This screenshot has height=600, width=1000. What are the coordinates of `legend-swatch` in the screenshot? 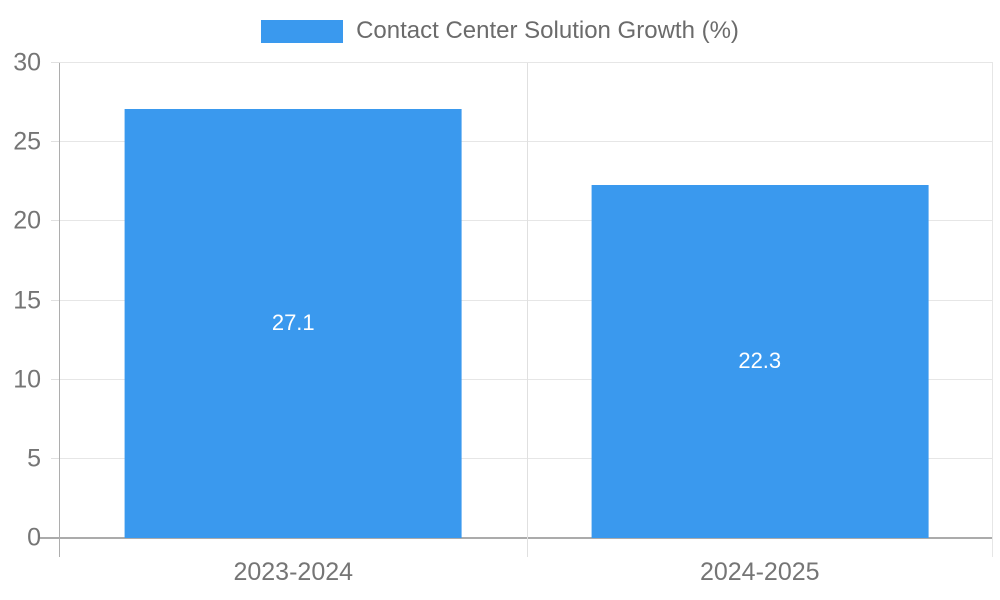 It's located at (302, 31).